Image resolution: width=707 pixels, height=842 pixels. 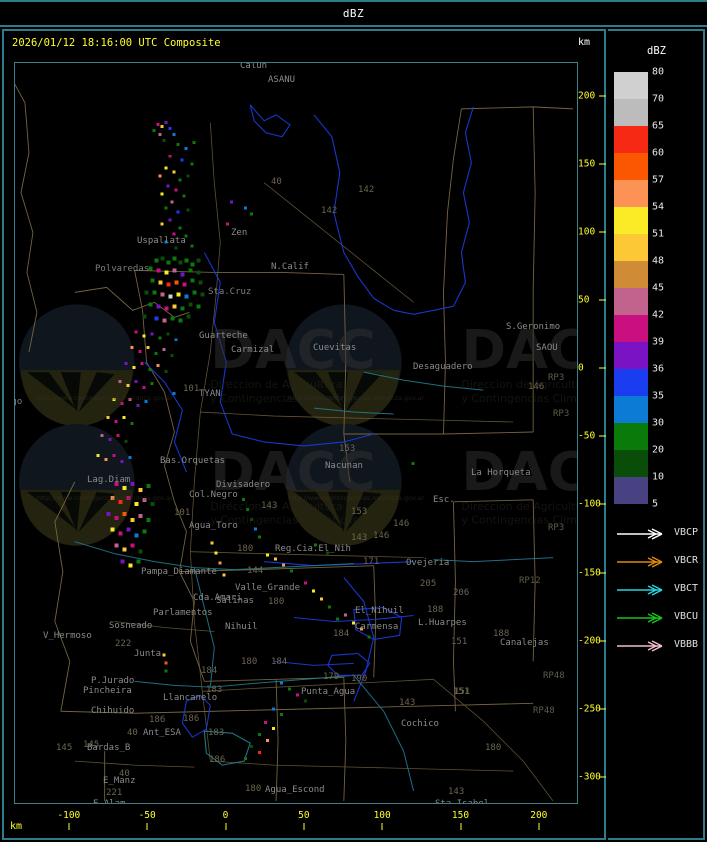 I want to click on map-place-label: La Horqueta, so click(x=501, y=473).